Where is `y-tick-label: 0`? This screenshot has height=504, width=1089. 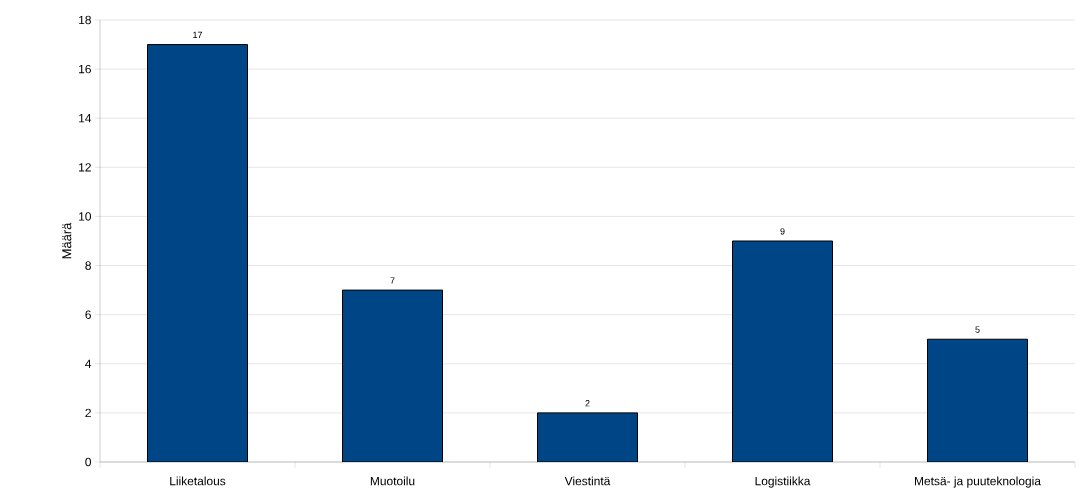
y-tick-label: 0 is located at coordinates (88, 462).